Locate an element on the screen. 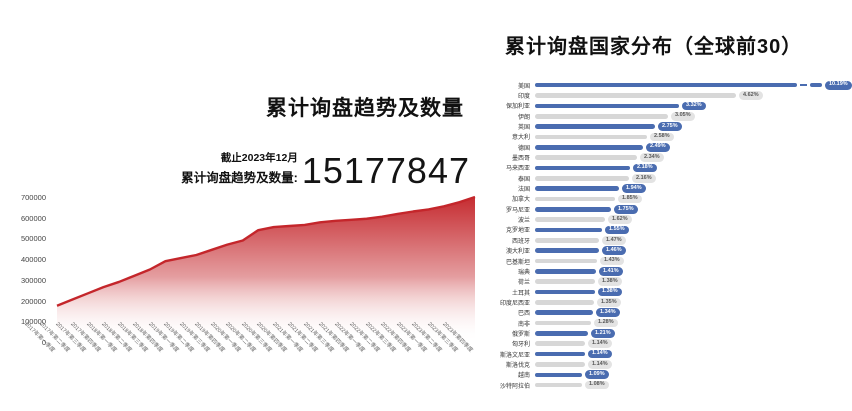 The image size is (852, 411). country-name-label: 荷兰 is located at coordinates (523, 283).